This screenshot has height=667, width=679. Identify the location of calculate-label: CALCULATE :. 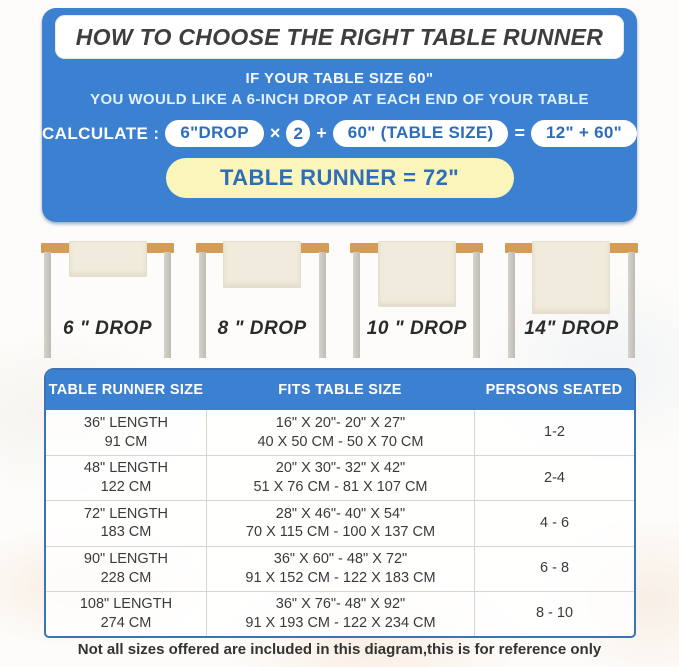
(101, 133).